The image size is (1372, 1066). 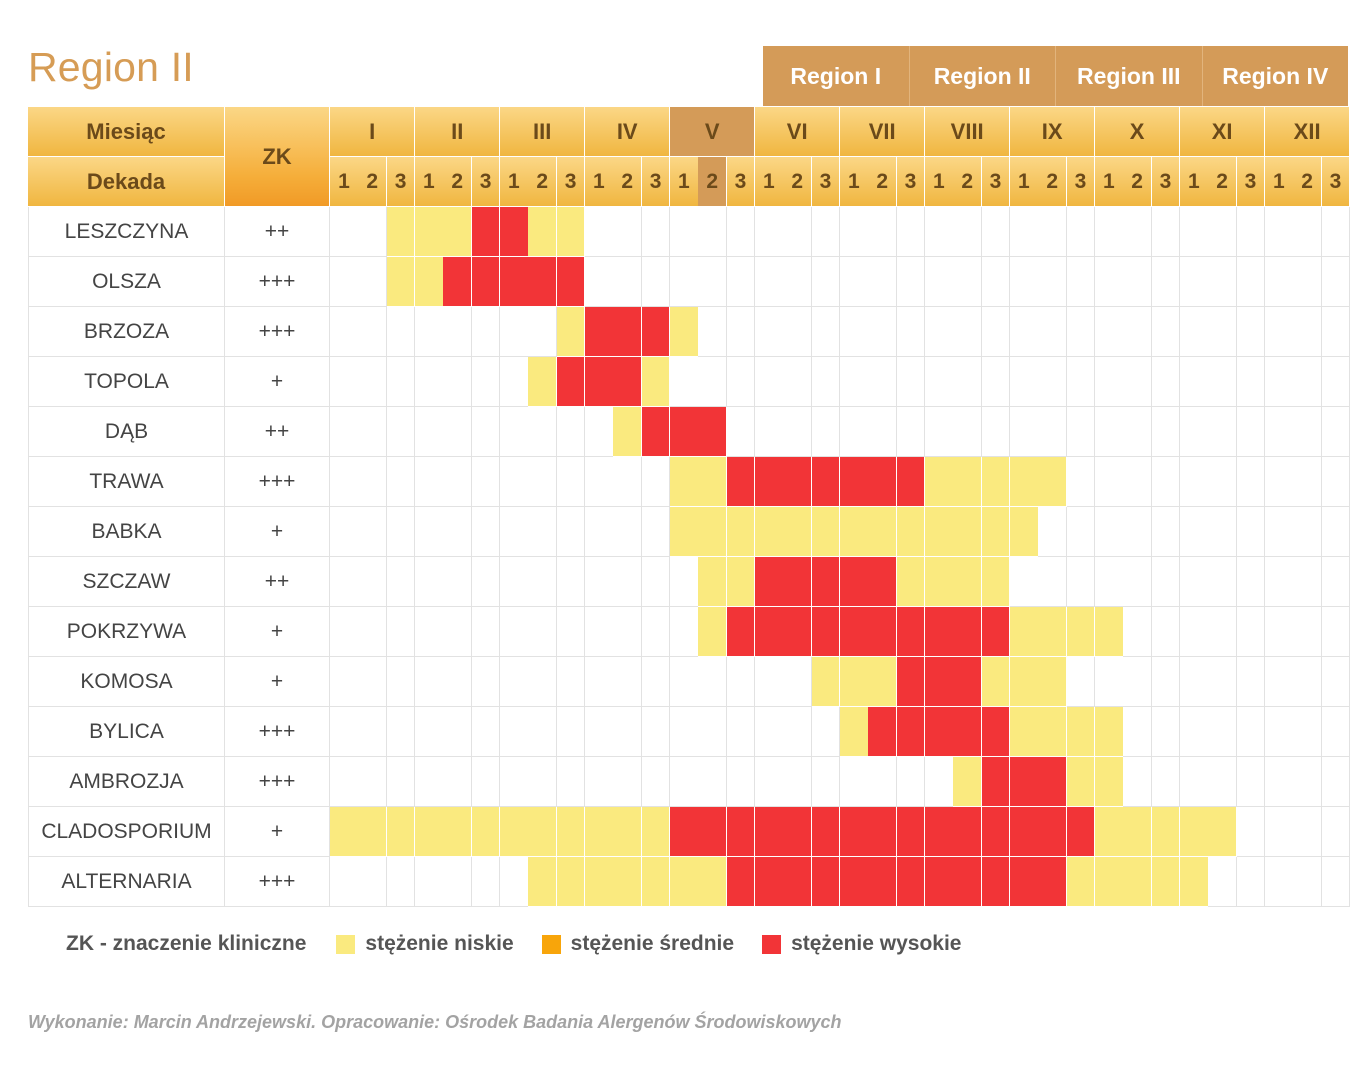 What do you see at coordinates (277, 632) in the screenshot?
I see `row-zk-pokrzywa: +` at bounding box center [277, 632].